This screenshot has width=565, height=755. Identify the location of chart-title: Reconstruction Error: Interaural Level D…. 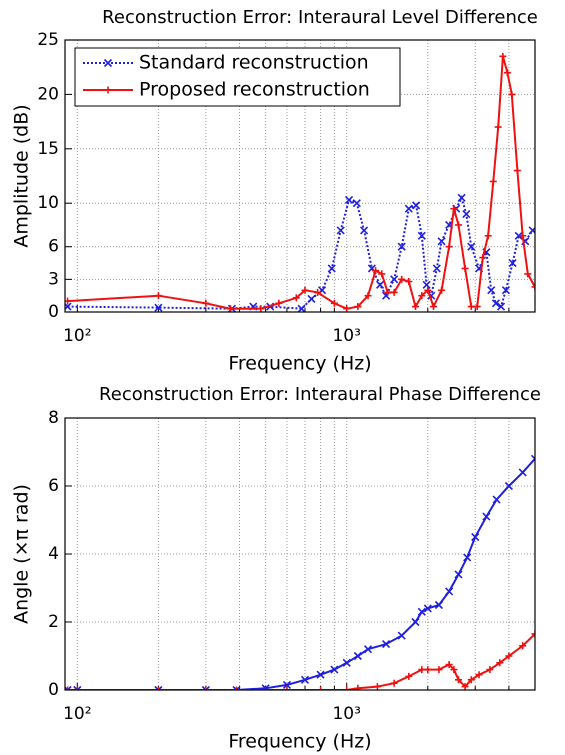
(320, 17).